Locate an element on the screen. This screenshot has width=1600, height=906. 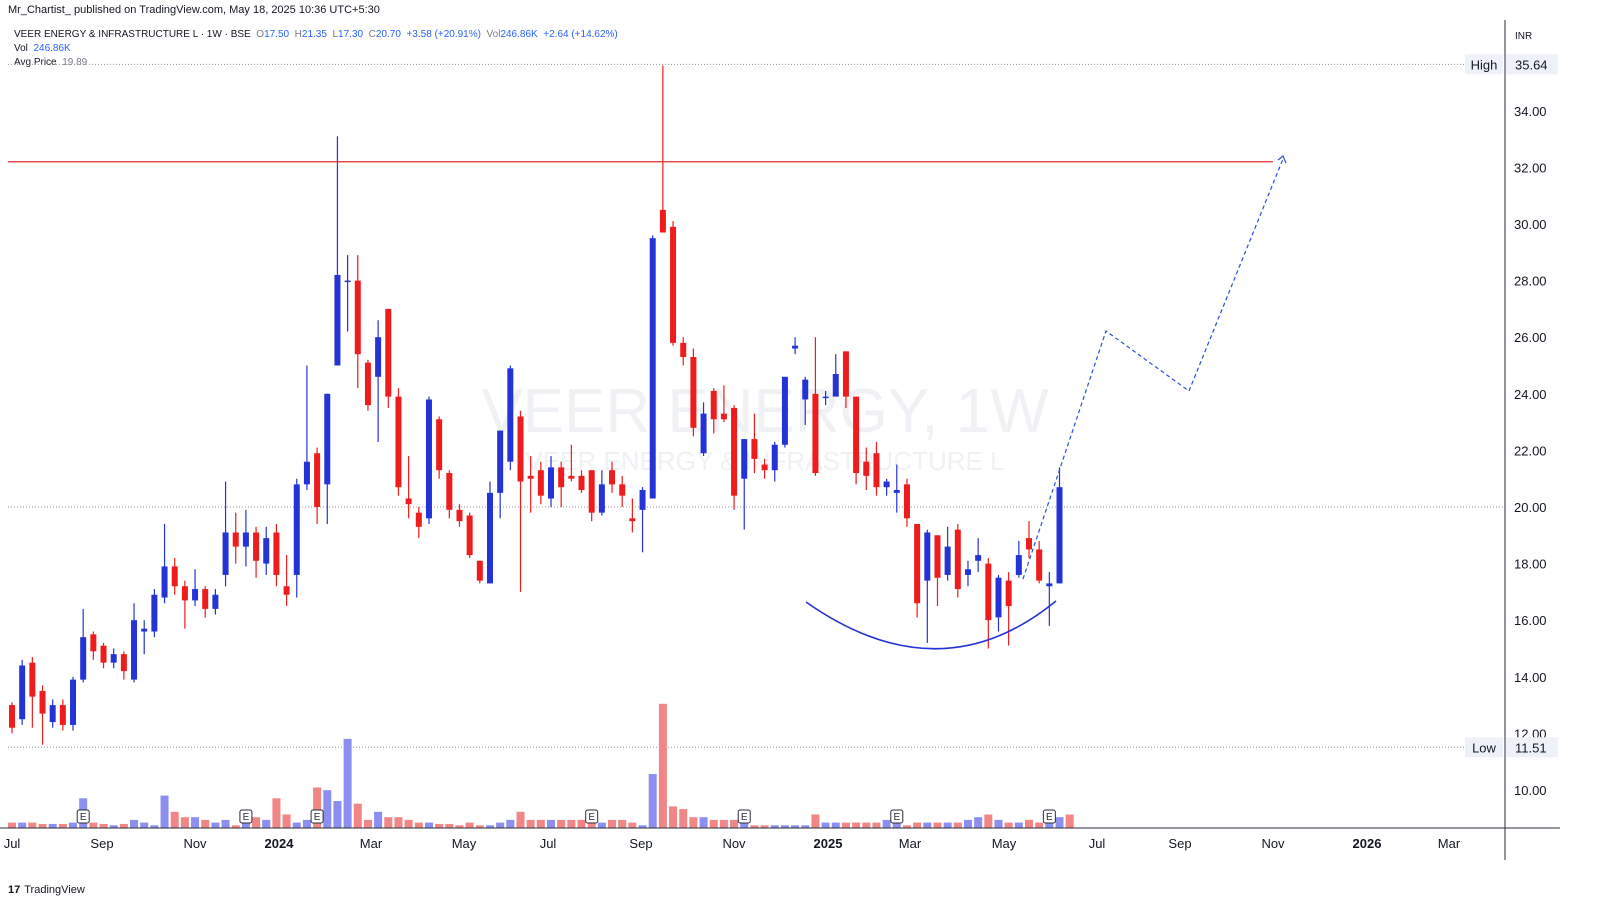
y-tick-label: 22.00 is located at coordinates (1530, 450).